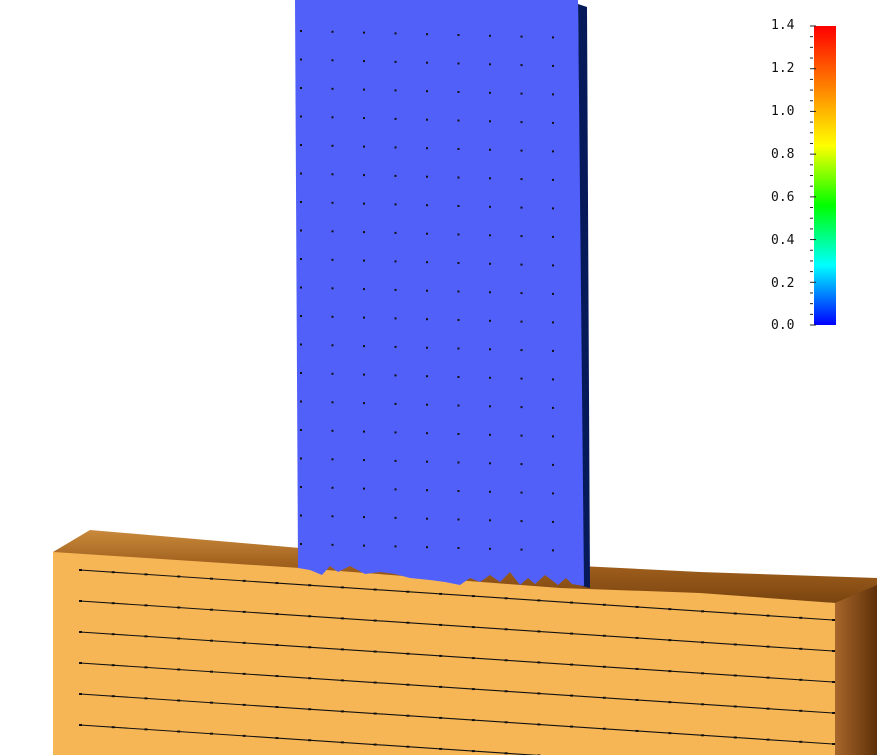 The image size is (877, 755). Describe the element at coordinates (783, 240) in the screenshot. I see `colorbar-tick-label-0-4: 0.4` at that location.